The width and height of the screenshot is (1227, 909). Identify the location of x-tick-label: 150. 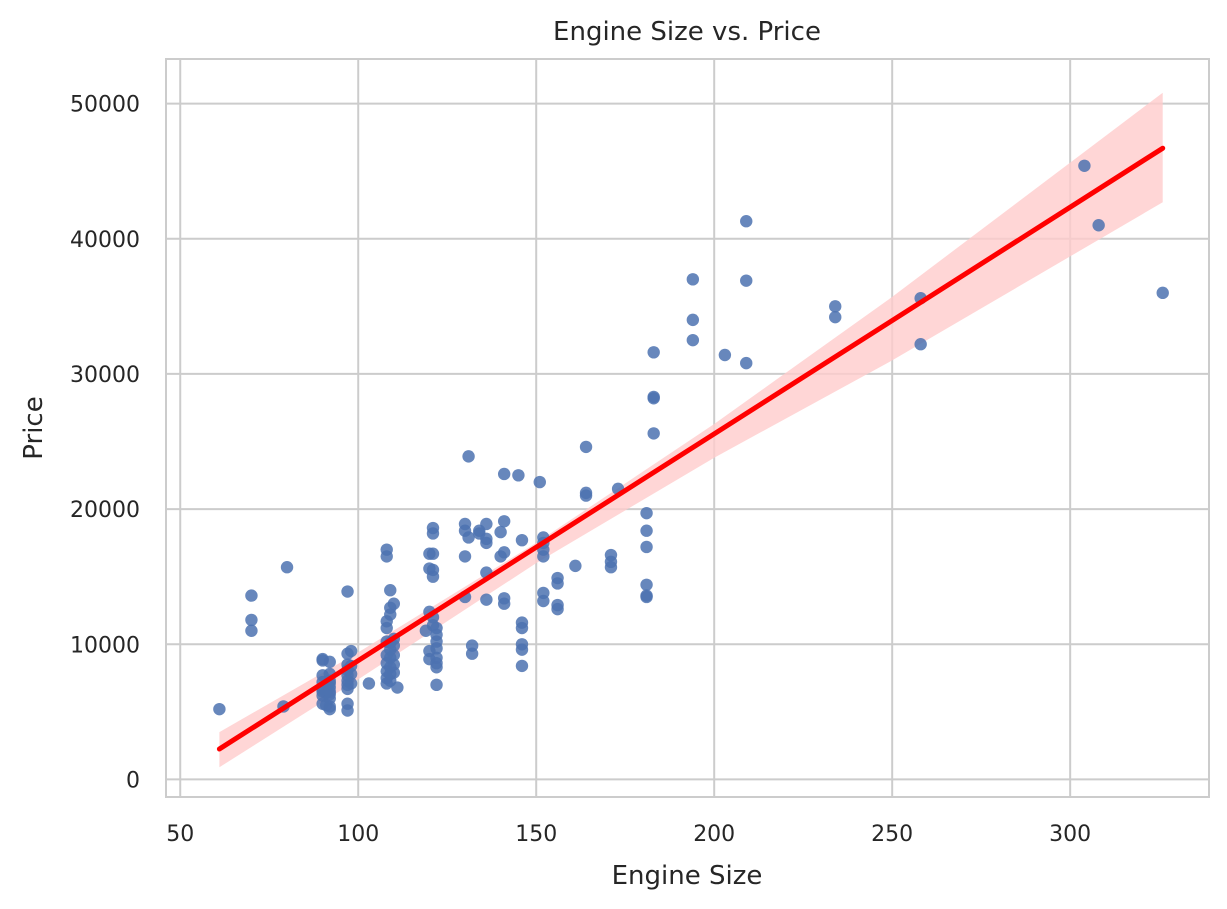
(536, 834).